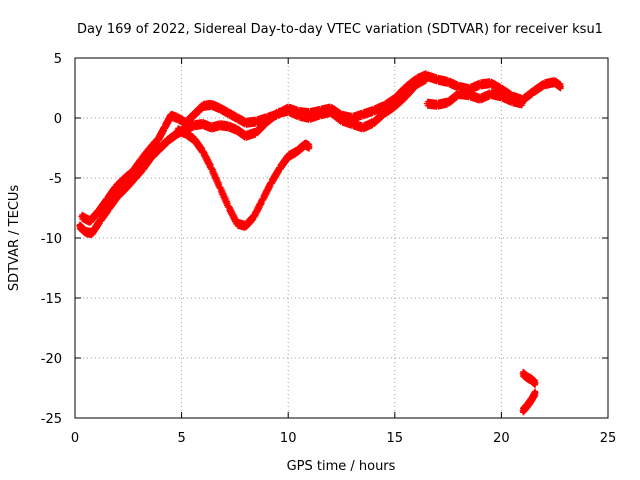 The height and width of the screenshot is (480, 640). What do you see at coordinates (181, 438) in the screenshot?
I see `x-tick-label: 5` at bounding box center [181, 438].